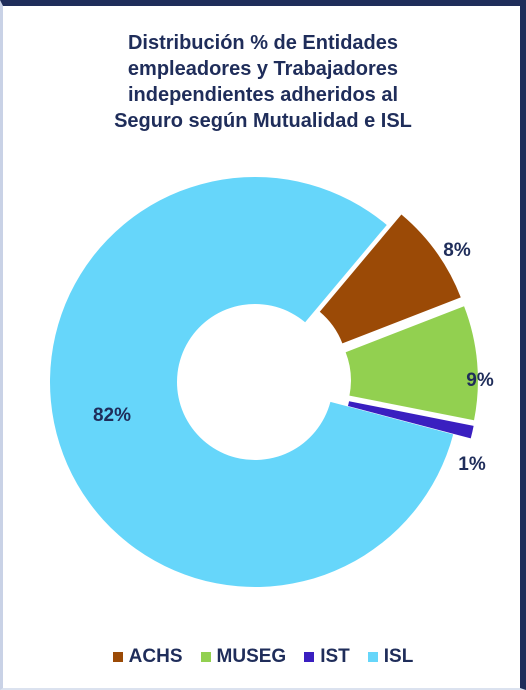  I want to click on data-label-achs: 8%, so click(457, 250).